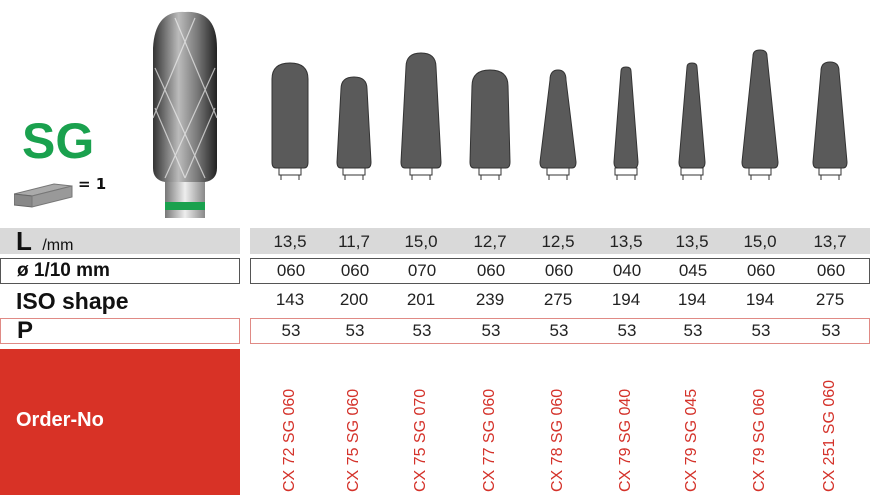  I want to click on diameter-value: 040, so click(627, 270).